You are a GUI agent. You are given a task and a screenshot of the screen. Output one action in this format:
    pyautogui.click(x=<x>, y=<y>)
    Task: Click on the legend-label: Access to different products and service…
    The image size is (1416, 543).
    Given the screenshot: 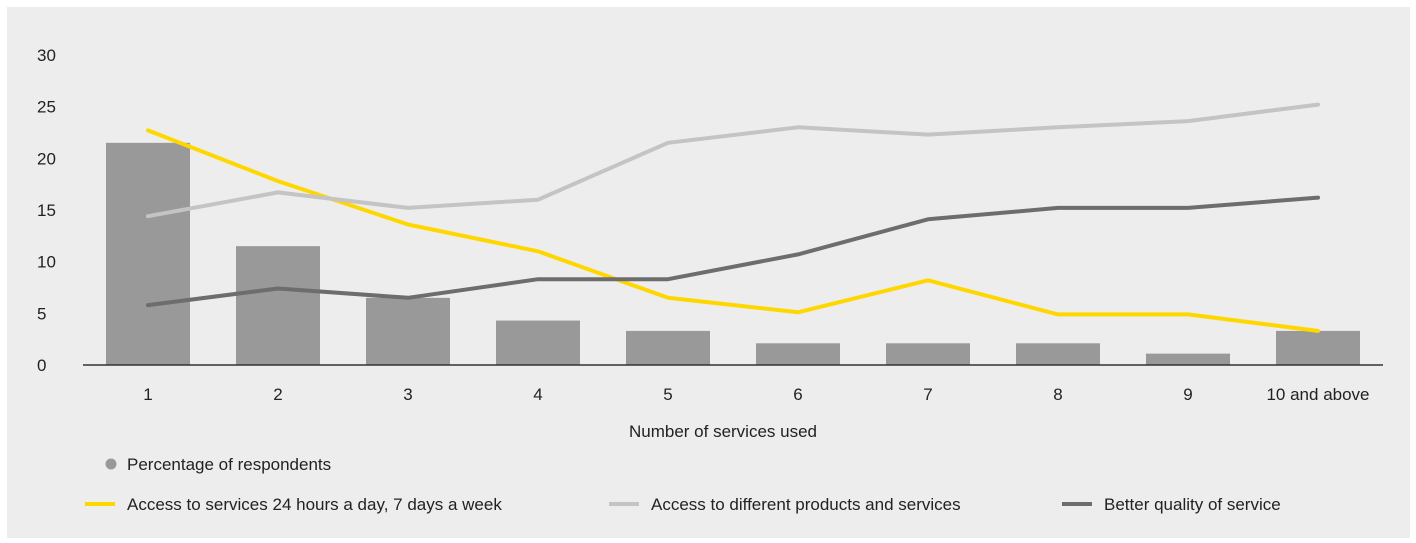 What is the action you would take?
    pyautogui.click(x=806, y=504)
    